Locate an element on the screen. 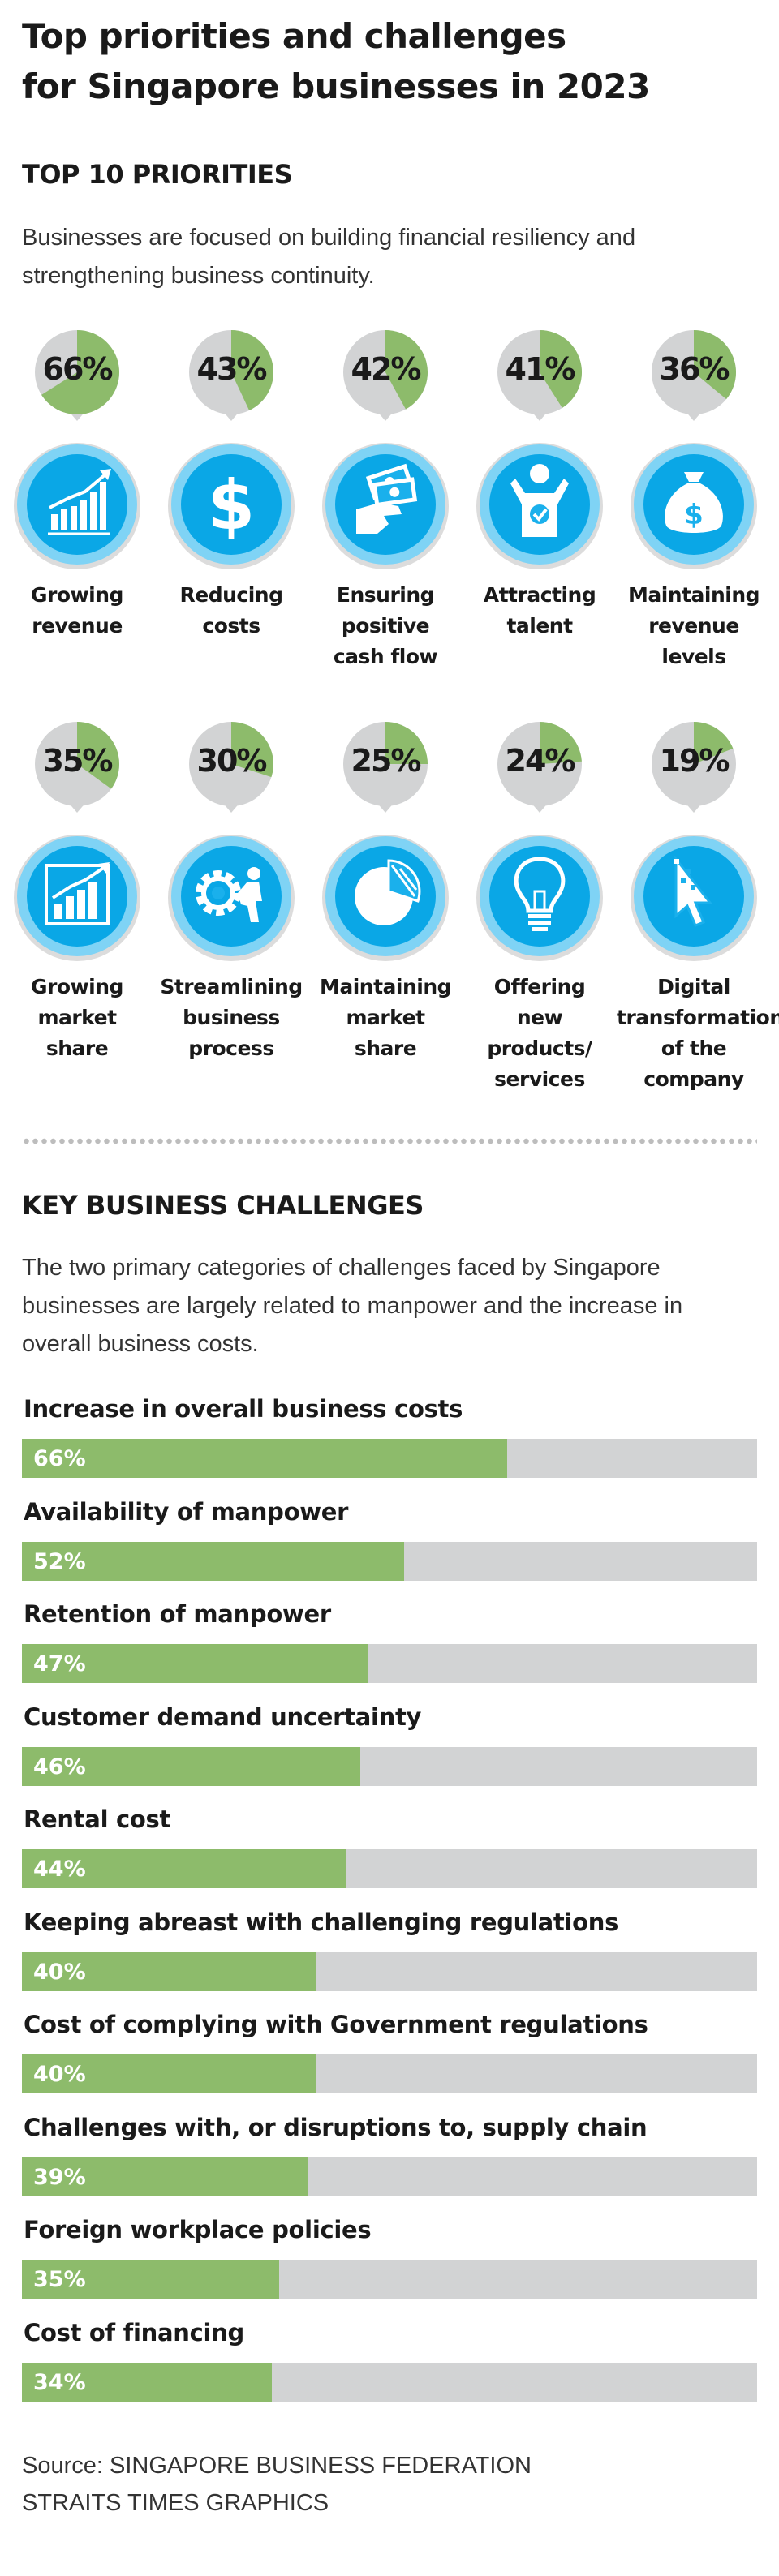 The width and height of the screenshot is (779, 2576). priority-label-line: talent is located at coordinates (539, 626).